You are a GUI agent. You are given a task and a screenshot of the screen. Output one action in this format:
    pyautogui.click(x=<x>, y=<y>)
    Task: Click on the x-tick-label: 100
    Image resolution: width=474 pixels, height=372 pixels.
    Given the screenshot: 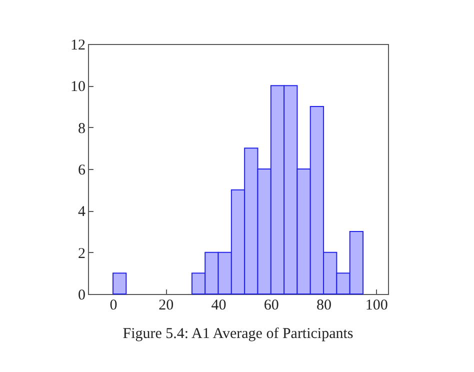 What is the action you would take?
    pyautogui.click(x=376, y=306)
    